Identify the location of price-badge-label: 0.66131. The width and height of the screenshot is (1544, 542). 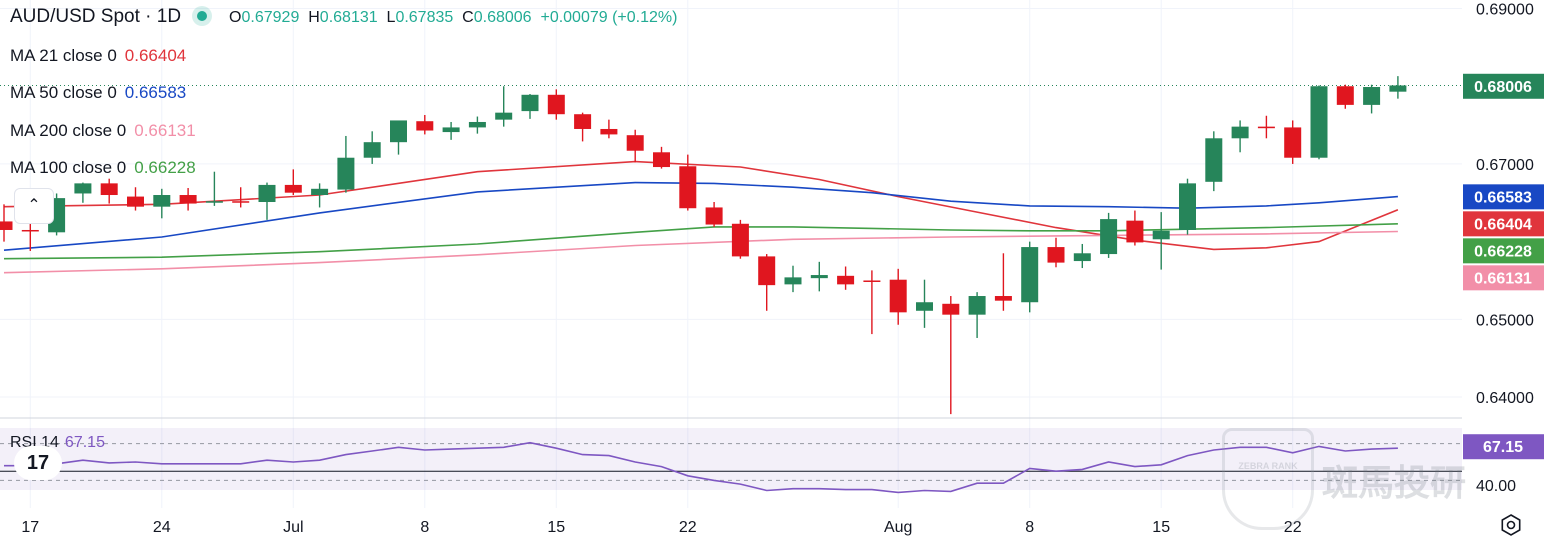
(1503, 278).